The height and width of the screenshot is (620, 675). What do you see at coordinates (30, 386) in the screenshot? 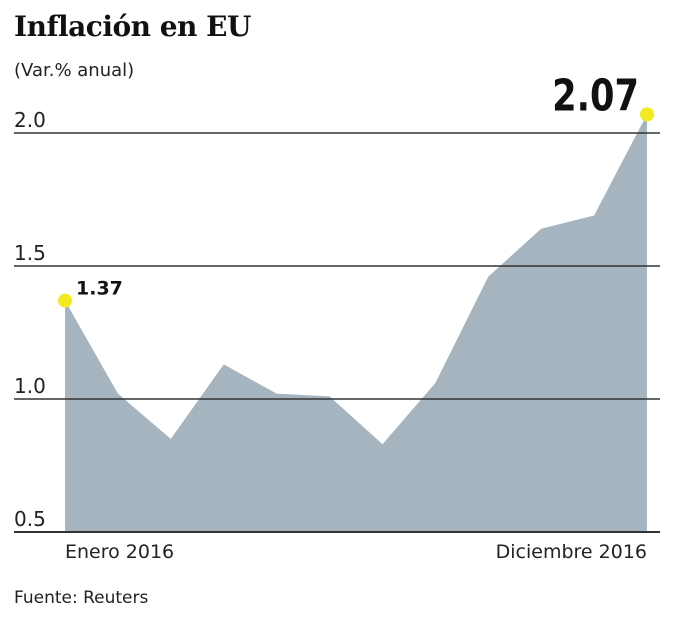
I see `y-tick-label: 1.0` at bounding box center [30, 386].